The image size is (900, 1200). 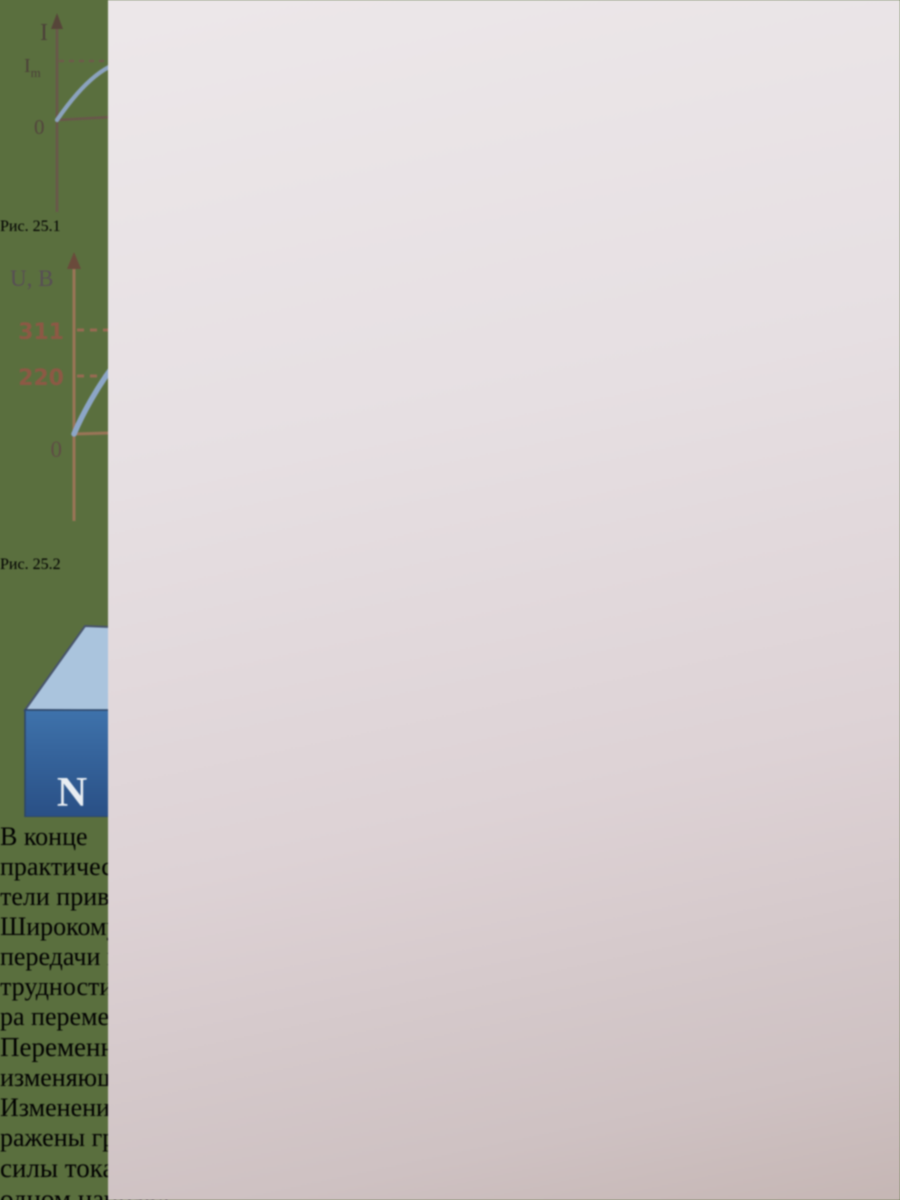 What do you see at coordinates (44, 836) in the screenshot?
I see `text-line: В конце` at bounding box center [44, 836].